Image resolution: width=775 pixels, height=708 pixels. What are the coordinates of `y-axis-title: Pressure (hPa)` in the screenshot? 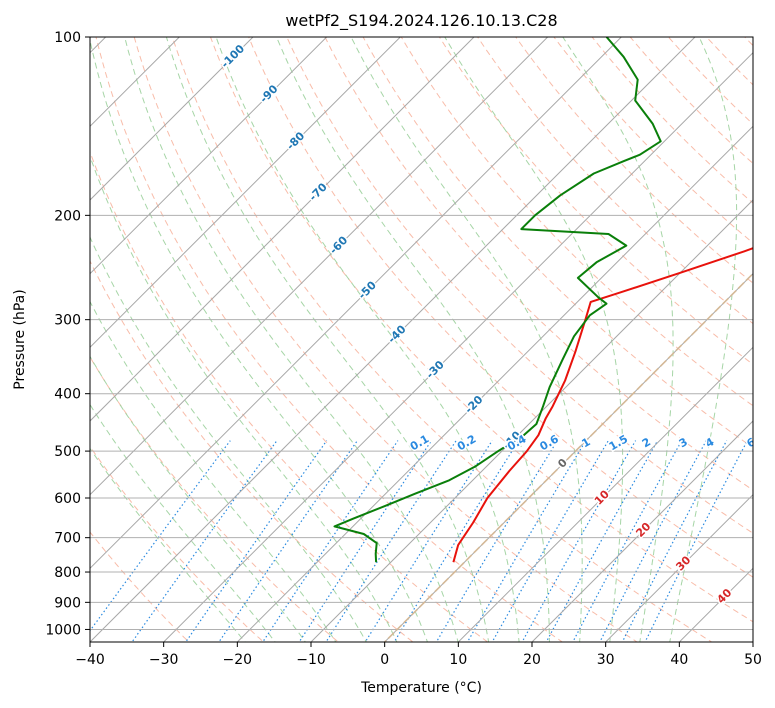 It's located at (20, 339).